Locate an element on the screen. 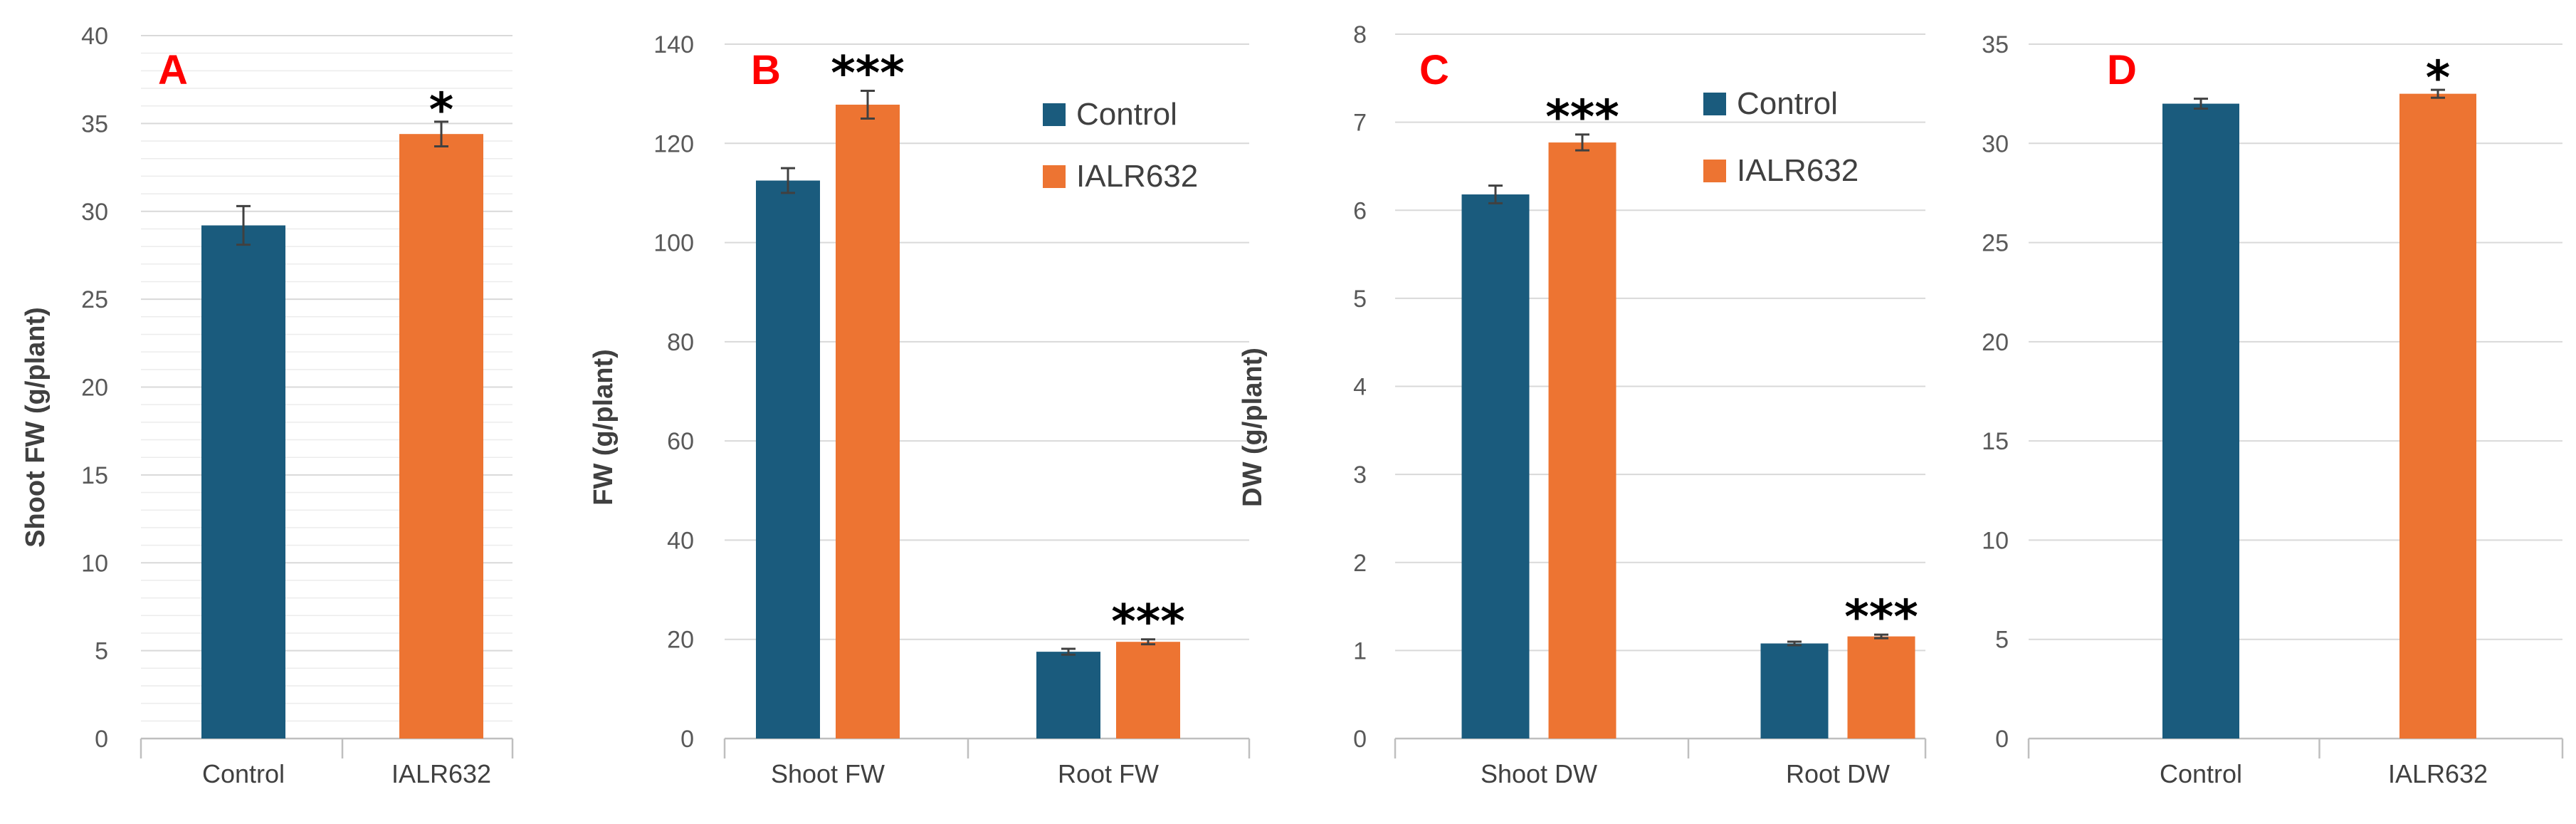  bar-control-root-fw is located at coordinates (1068, 695).